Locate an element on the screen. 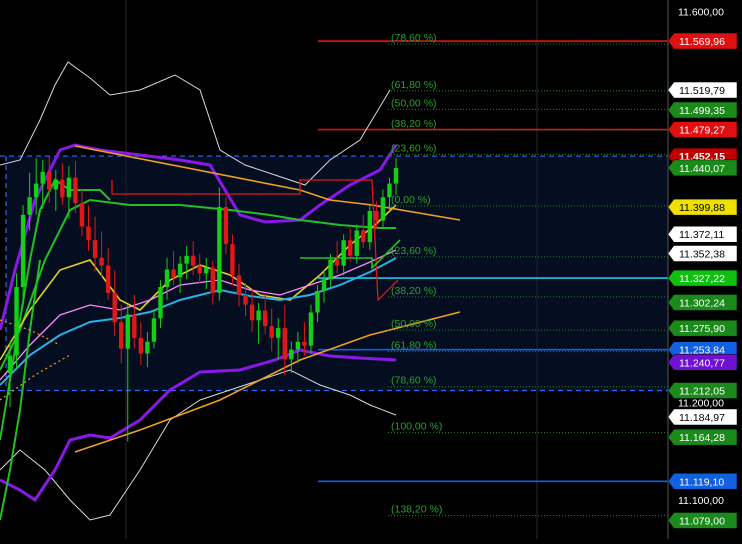 The width and height of the screenshot is (742, 544). price-tag-label-11: 11.275,90 is located at coordinates (702, 329).